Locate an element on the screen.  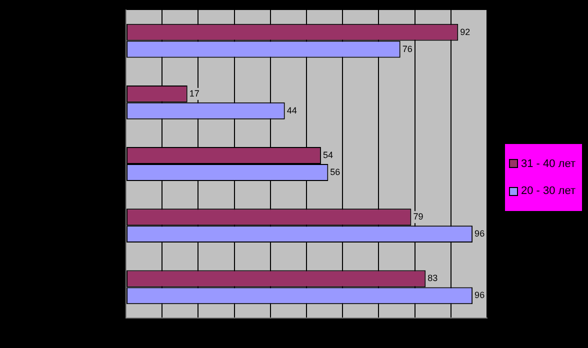
data-label: 44 is located at coordinates (291, 110).